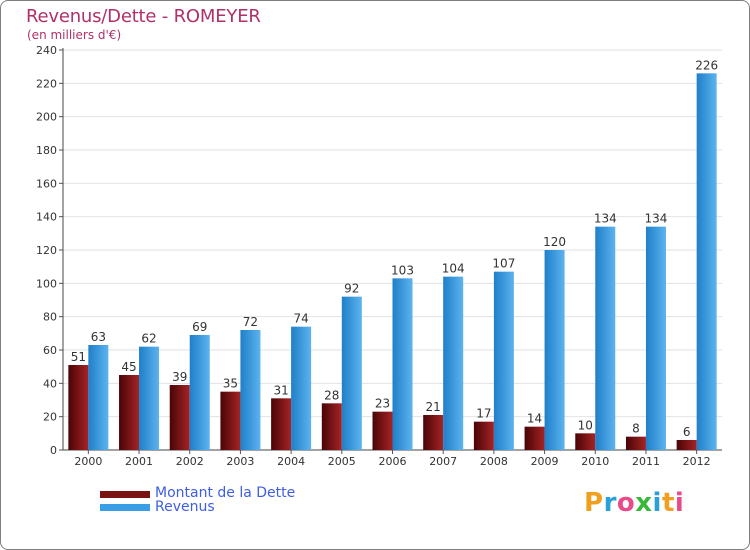 Image resolution: width=750 pixels, height=550 pixels. Describe the element at coordinates (300, 319) in the screenshot. I see `value-label-revenus: 74` at that location.